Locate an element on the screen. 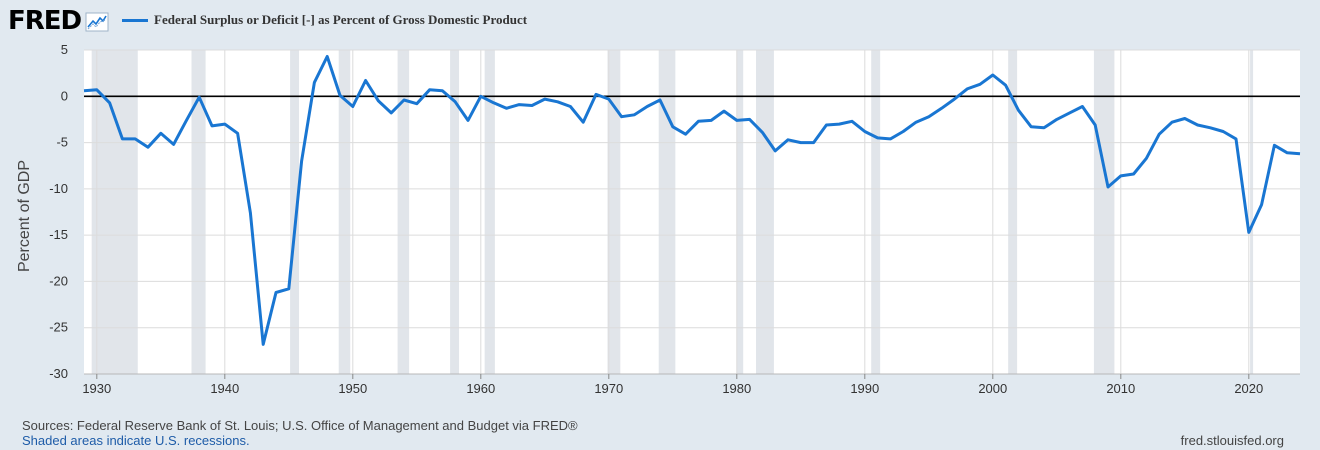 The height and width of the screenshot is (450, 1320). y-tick-label: -5 is located at coordinates (62, 142).